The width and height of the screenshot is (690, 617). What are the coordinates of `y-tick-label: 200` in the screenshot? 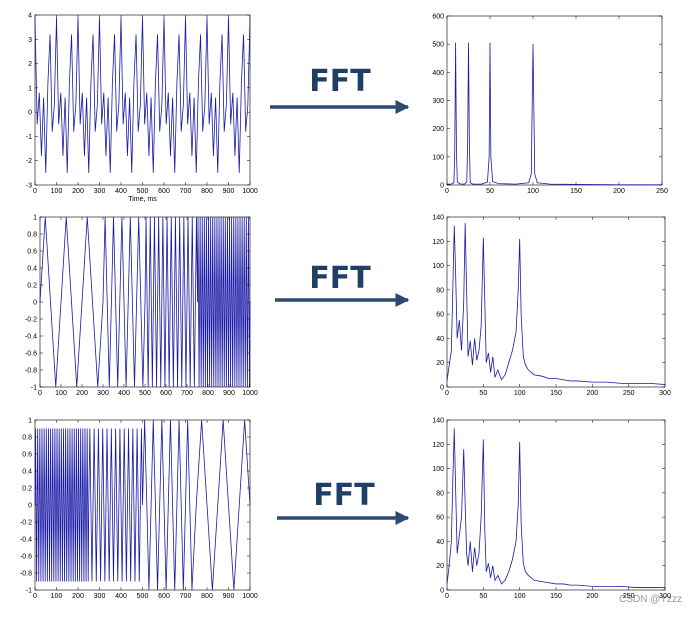 It's located at (438, 129).